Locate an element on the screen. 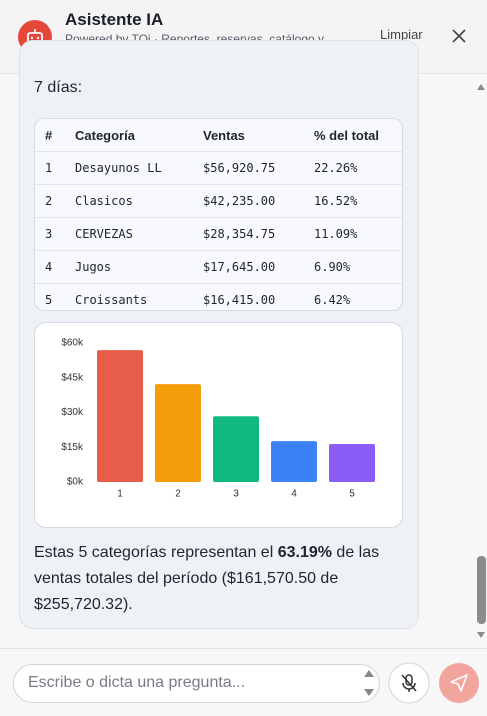 The image size is (487, 716). chart: $0k $15k $30k $45k $60k 1 2 3 4 5 is located at coordinates (218, 419).